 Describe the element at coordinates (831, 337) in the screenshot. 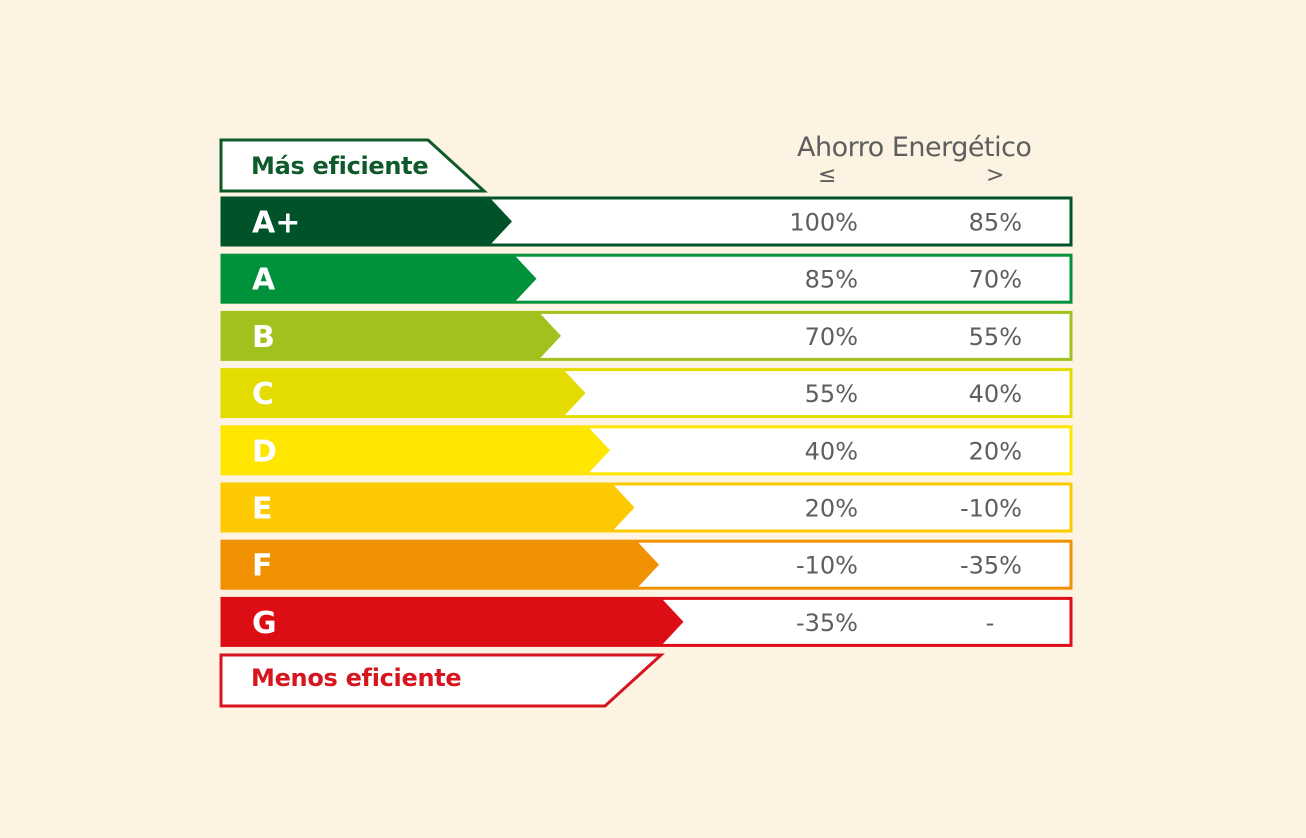

I see `savings-min-value: 70%` at that location.